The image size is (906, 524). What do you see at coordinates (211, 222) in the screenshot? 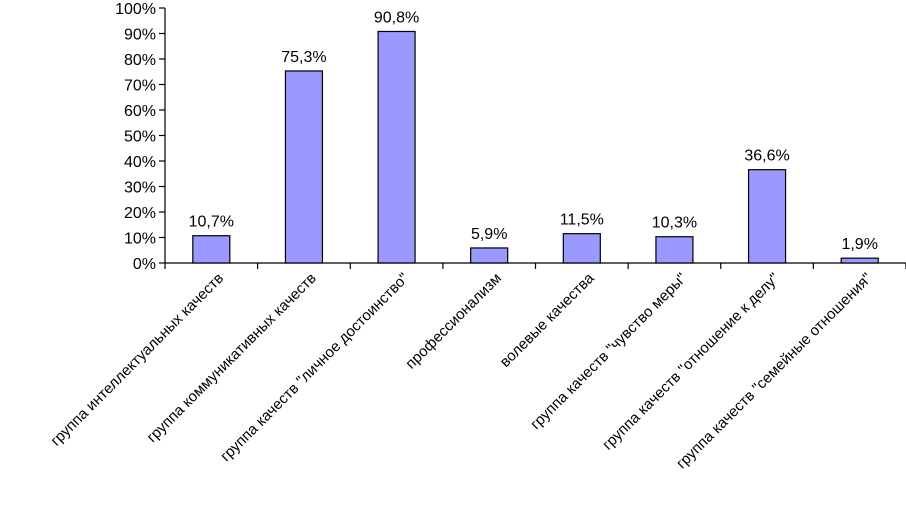
I see `data-label: 10,7%` at bounding box center [211, 222].